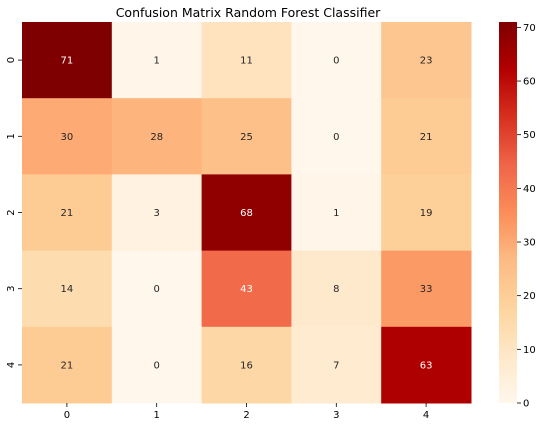 Image resolution: width=544 pixels, height=427 pixels. Describe the element at coordinates (157, 415) in the screenshot. I see `x-tick-label: 1` at that location.